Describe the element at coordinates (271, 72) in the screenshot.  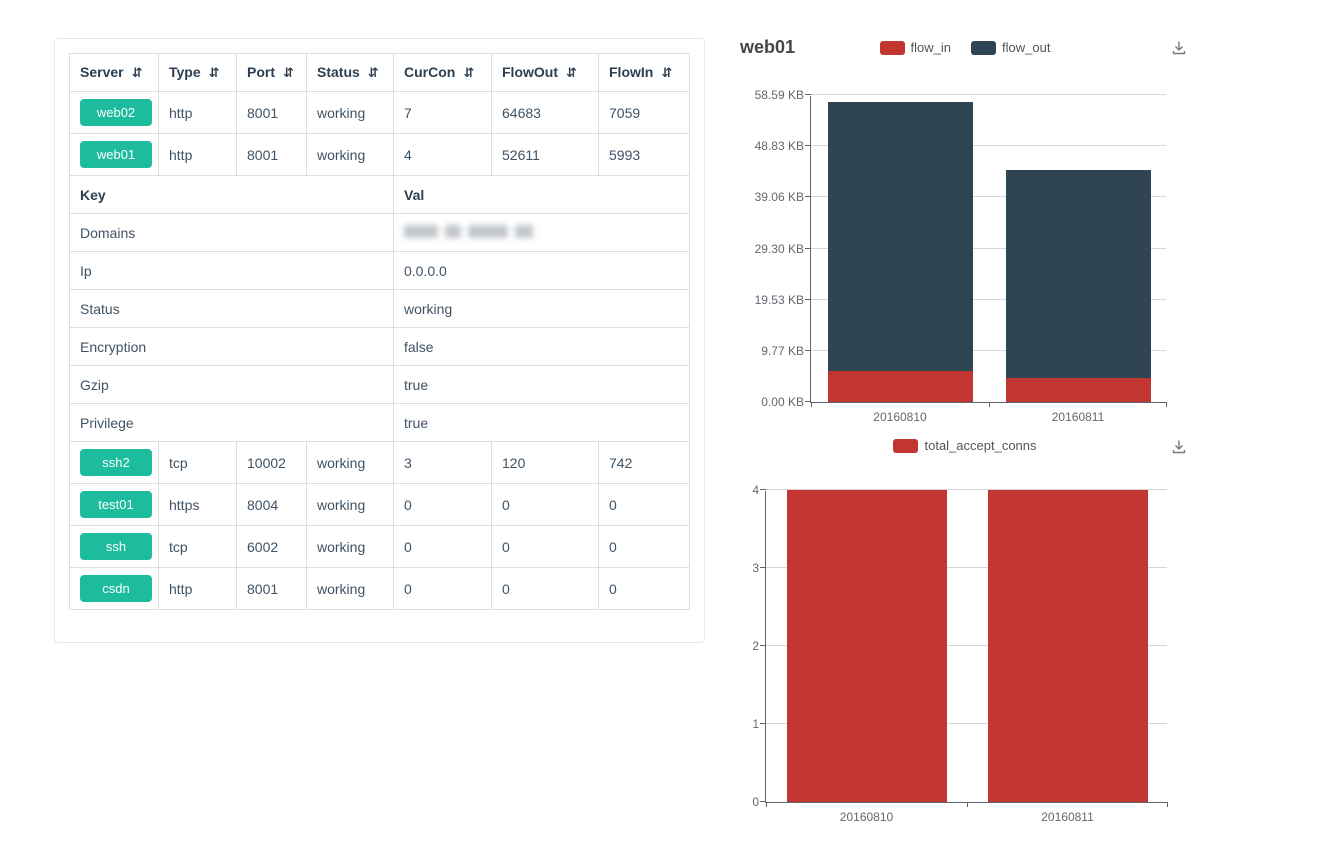
I see `column-header-port: Port ⇵` at that location.